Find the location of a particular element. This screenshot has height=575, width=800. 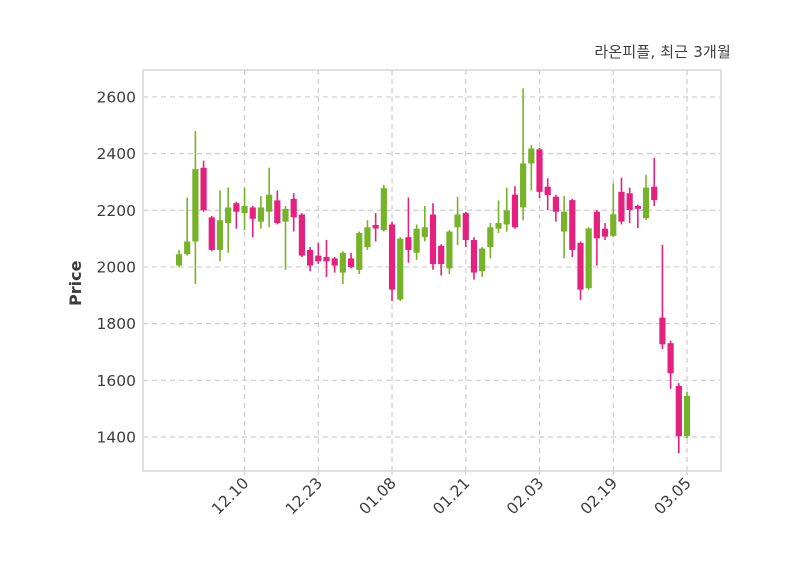

x-tick-label: 02.19 is located at coordinates (599, 496).